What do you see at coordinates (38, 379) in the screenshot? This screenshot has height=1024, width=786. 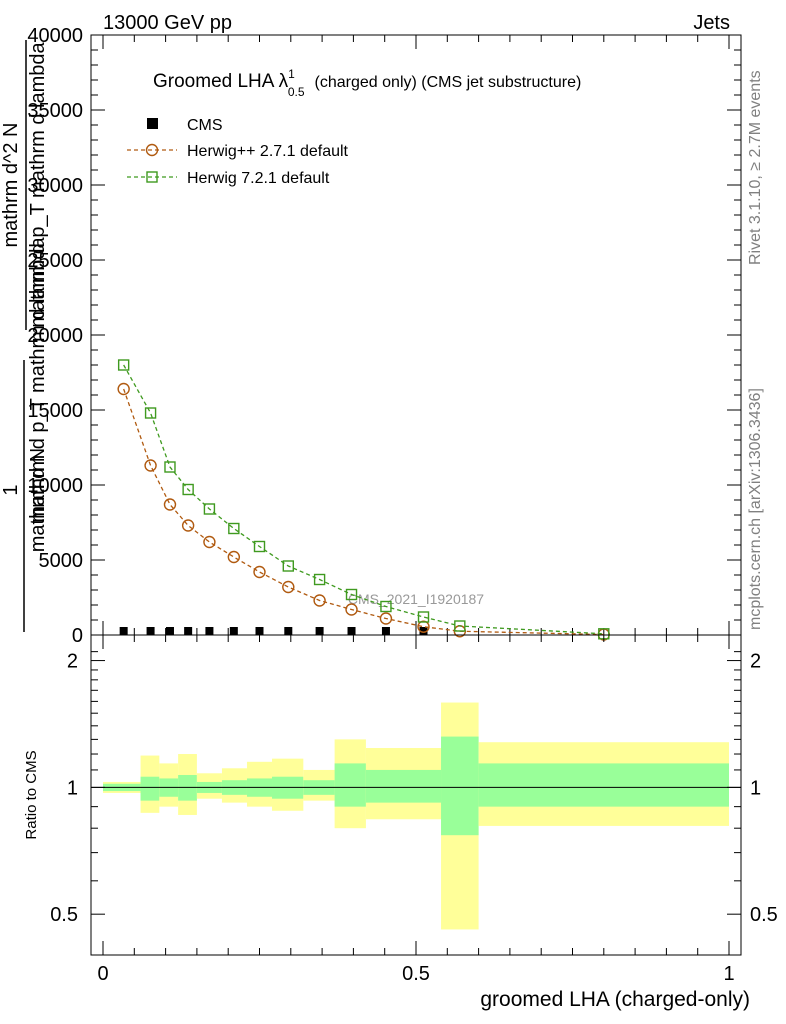 I see `ylabel-line-5: mathrm d p_T mathrm d lambda` at bounding box center [38, 379].